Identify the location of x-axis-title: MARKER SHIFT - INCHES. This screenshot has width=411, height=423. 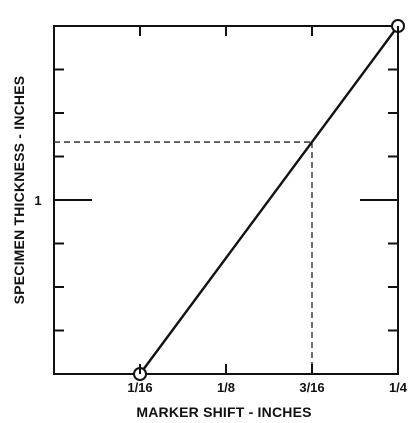
(223, 412).